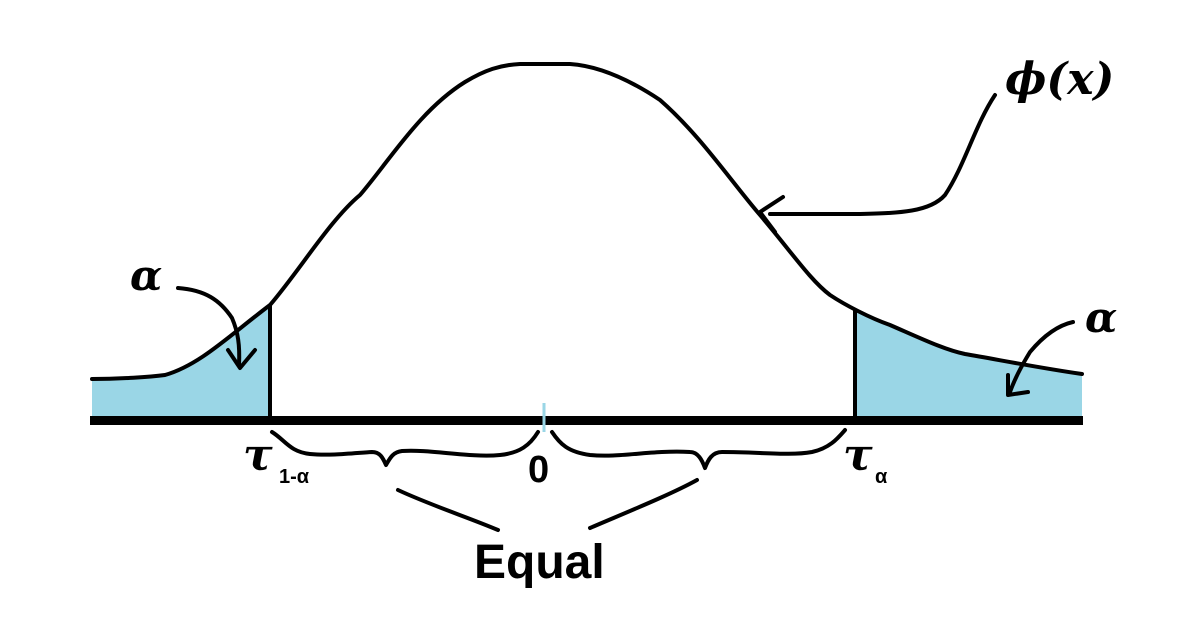 This screenshot has width=1190, height=632. What do you see at coordinates (448, 510) in the screenshot?
I see `equal-pointer-left` at bounding box center [448, 510].